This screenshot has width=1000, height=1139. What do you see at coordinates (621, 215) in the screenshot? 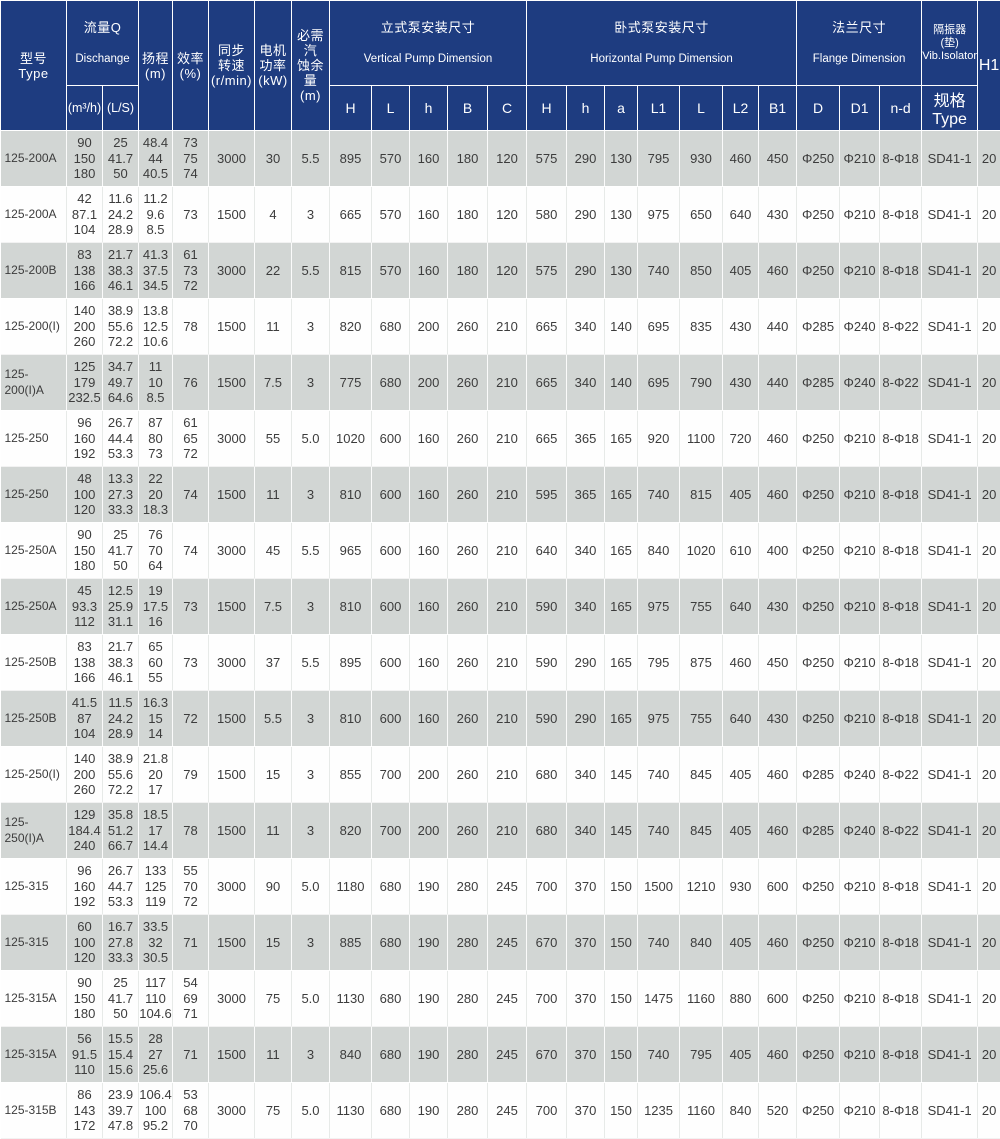
I see `cell-horiz-a: 130` at bounding box center [621, 215].